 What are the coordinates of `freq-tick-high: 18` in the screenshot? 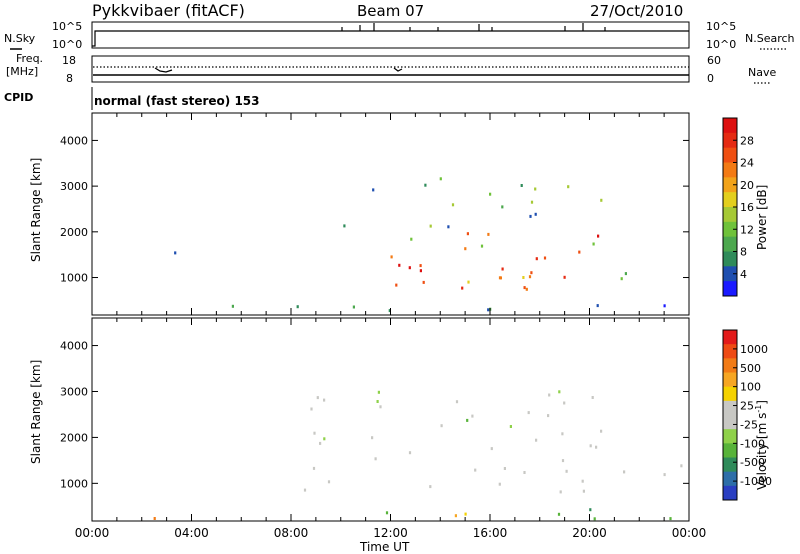 It's located at (69, 60).